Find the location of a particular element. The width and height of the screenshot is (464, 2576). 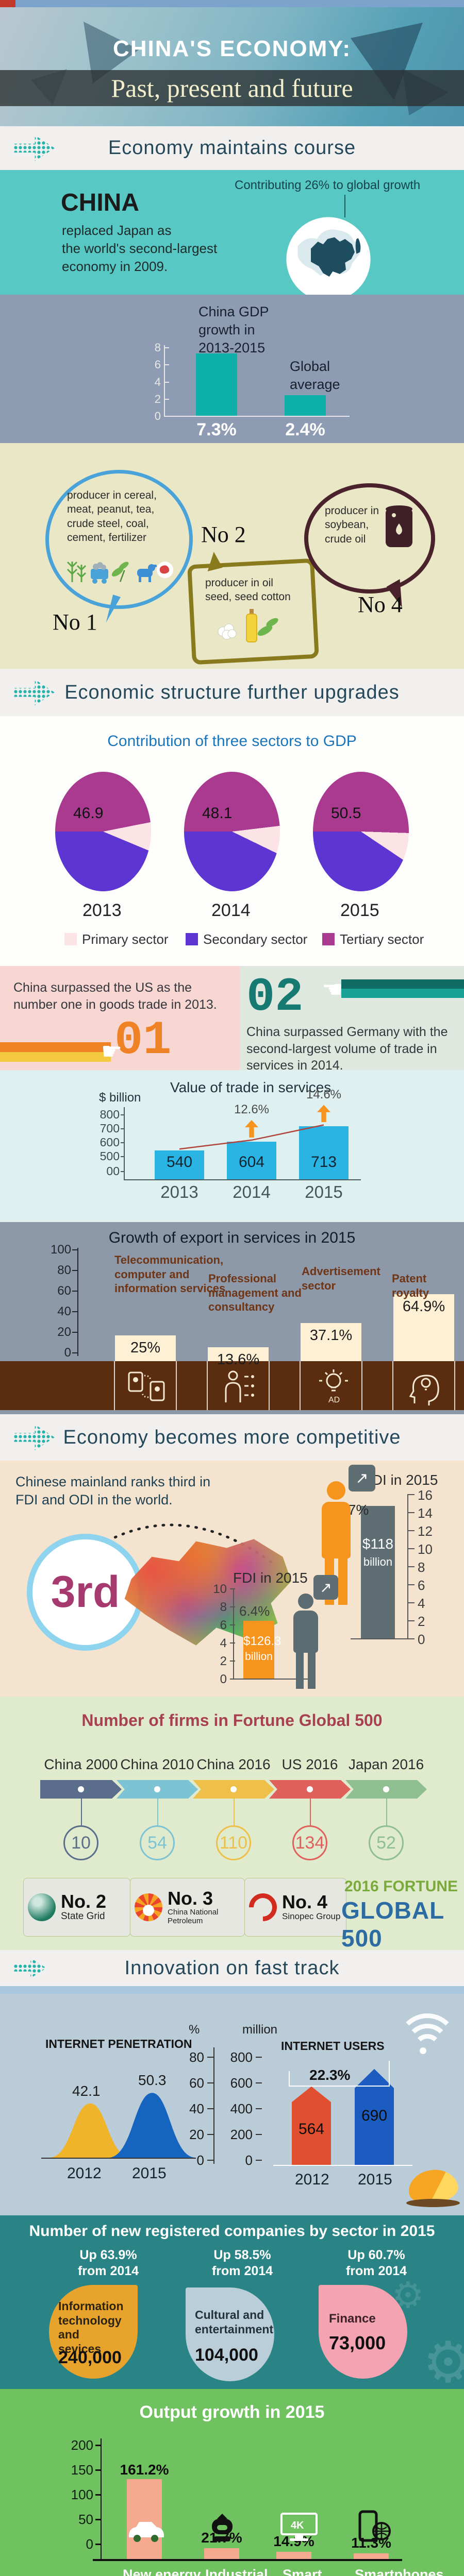

bubble-4-text: producer in soybean, crude oil is located at coordinates (352, 525).